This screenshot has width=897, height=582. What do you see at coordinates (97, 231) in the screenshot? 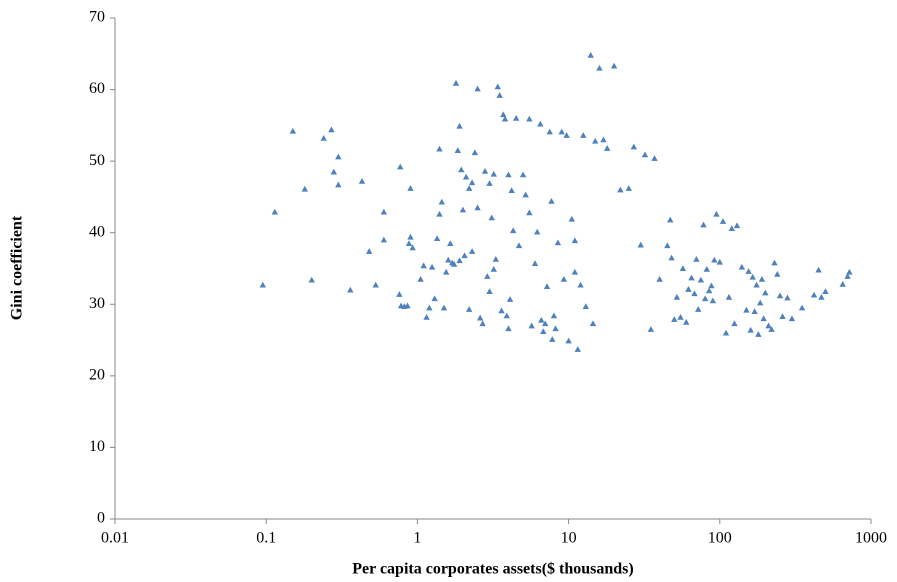
I see `y-tick-label: 40` at bounding box center [97, 231].